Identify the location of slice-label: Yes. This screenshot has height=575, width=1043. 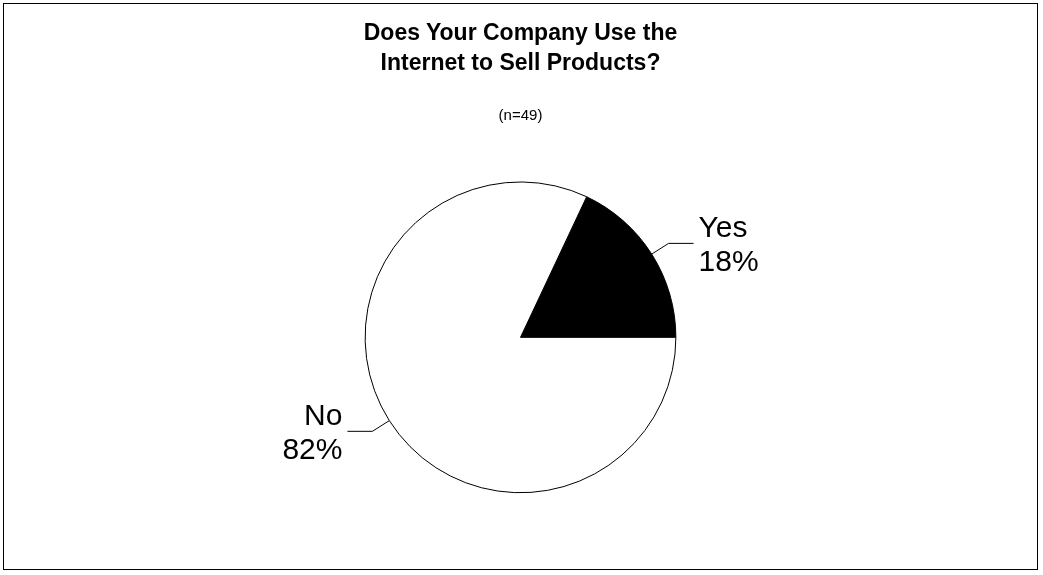
(723, 226).